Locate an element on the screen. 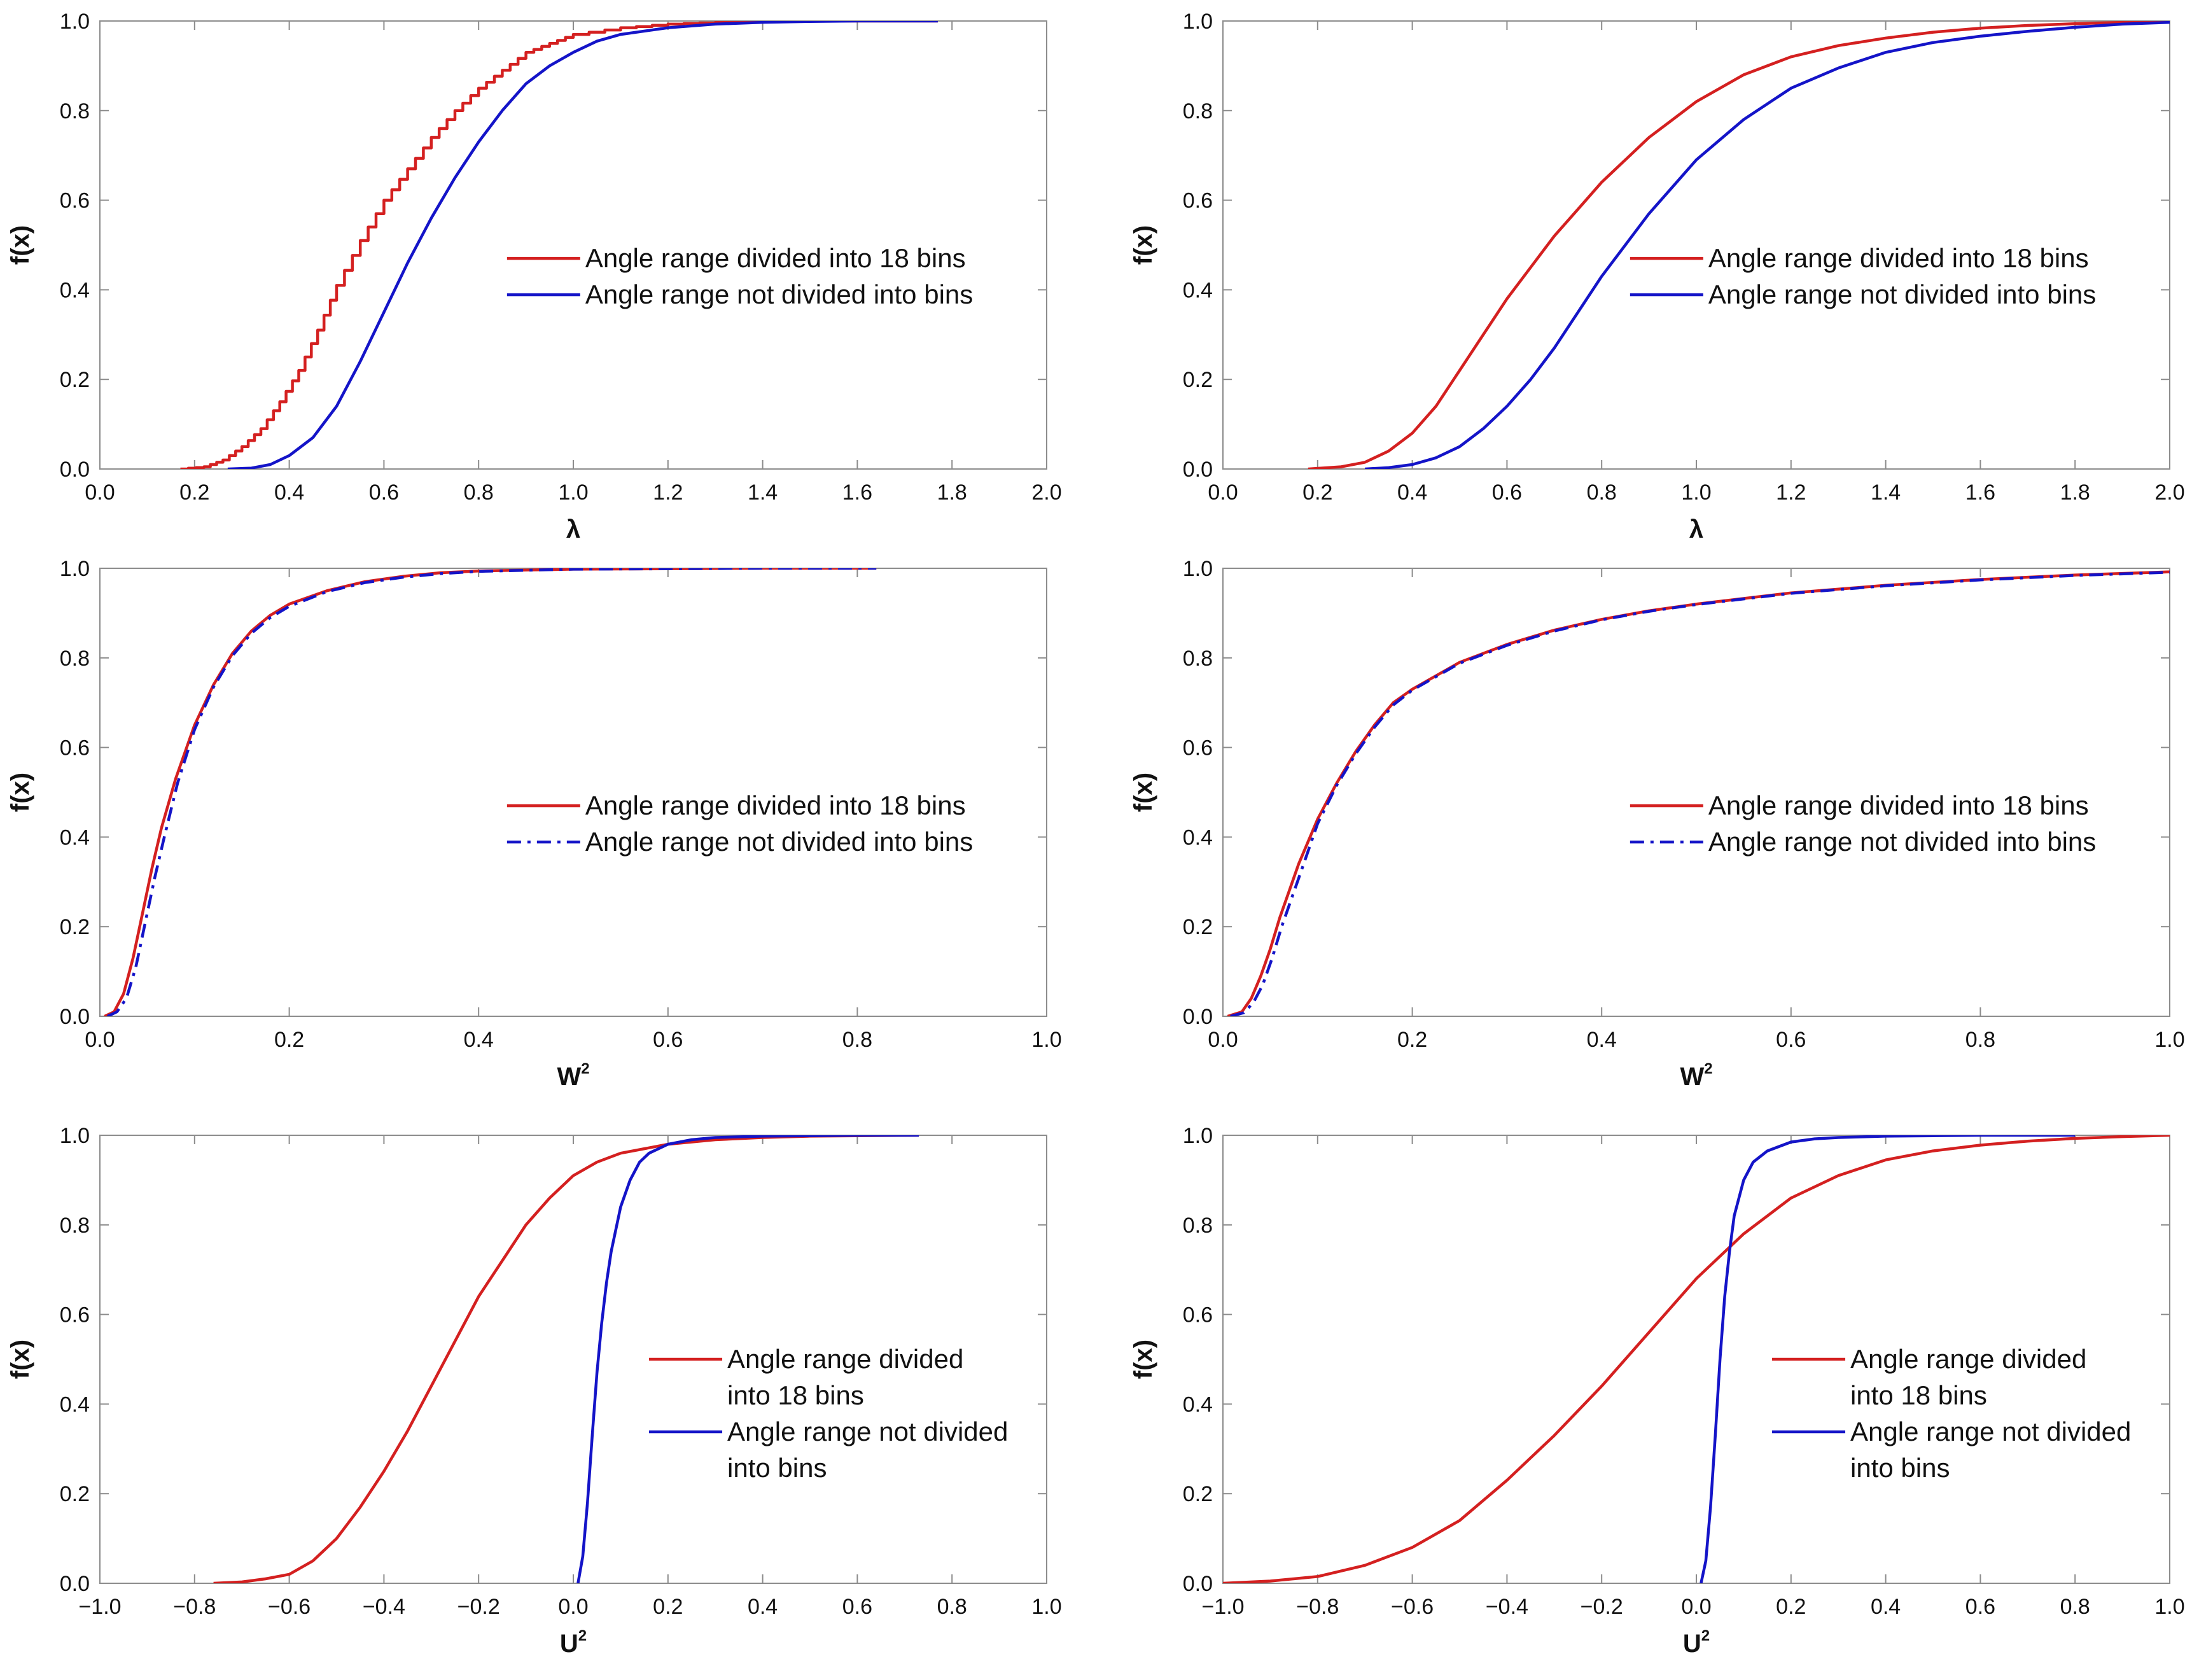 This screenshot has width=2199, height=1680. legend-label: into 18 bins is located at coordinates (796, 1395).